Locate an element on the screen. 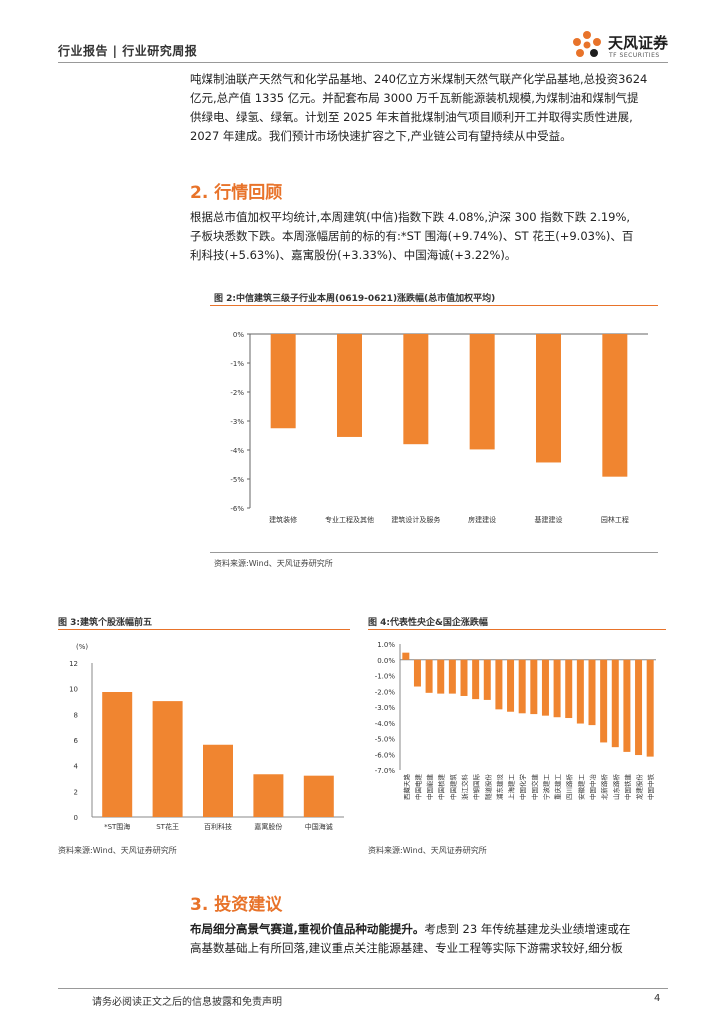  figure-4-source: 资料来源:Wind、天风证券研究所 is located at coordinates (427, 850).